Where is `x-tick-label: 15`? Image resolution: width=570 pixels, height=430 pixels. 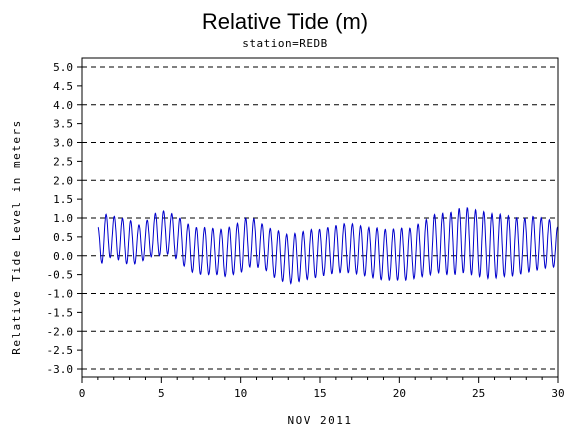
x-tick-label: 15 is located at coordinates (319, 393).